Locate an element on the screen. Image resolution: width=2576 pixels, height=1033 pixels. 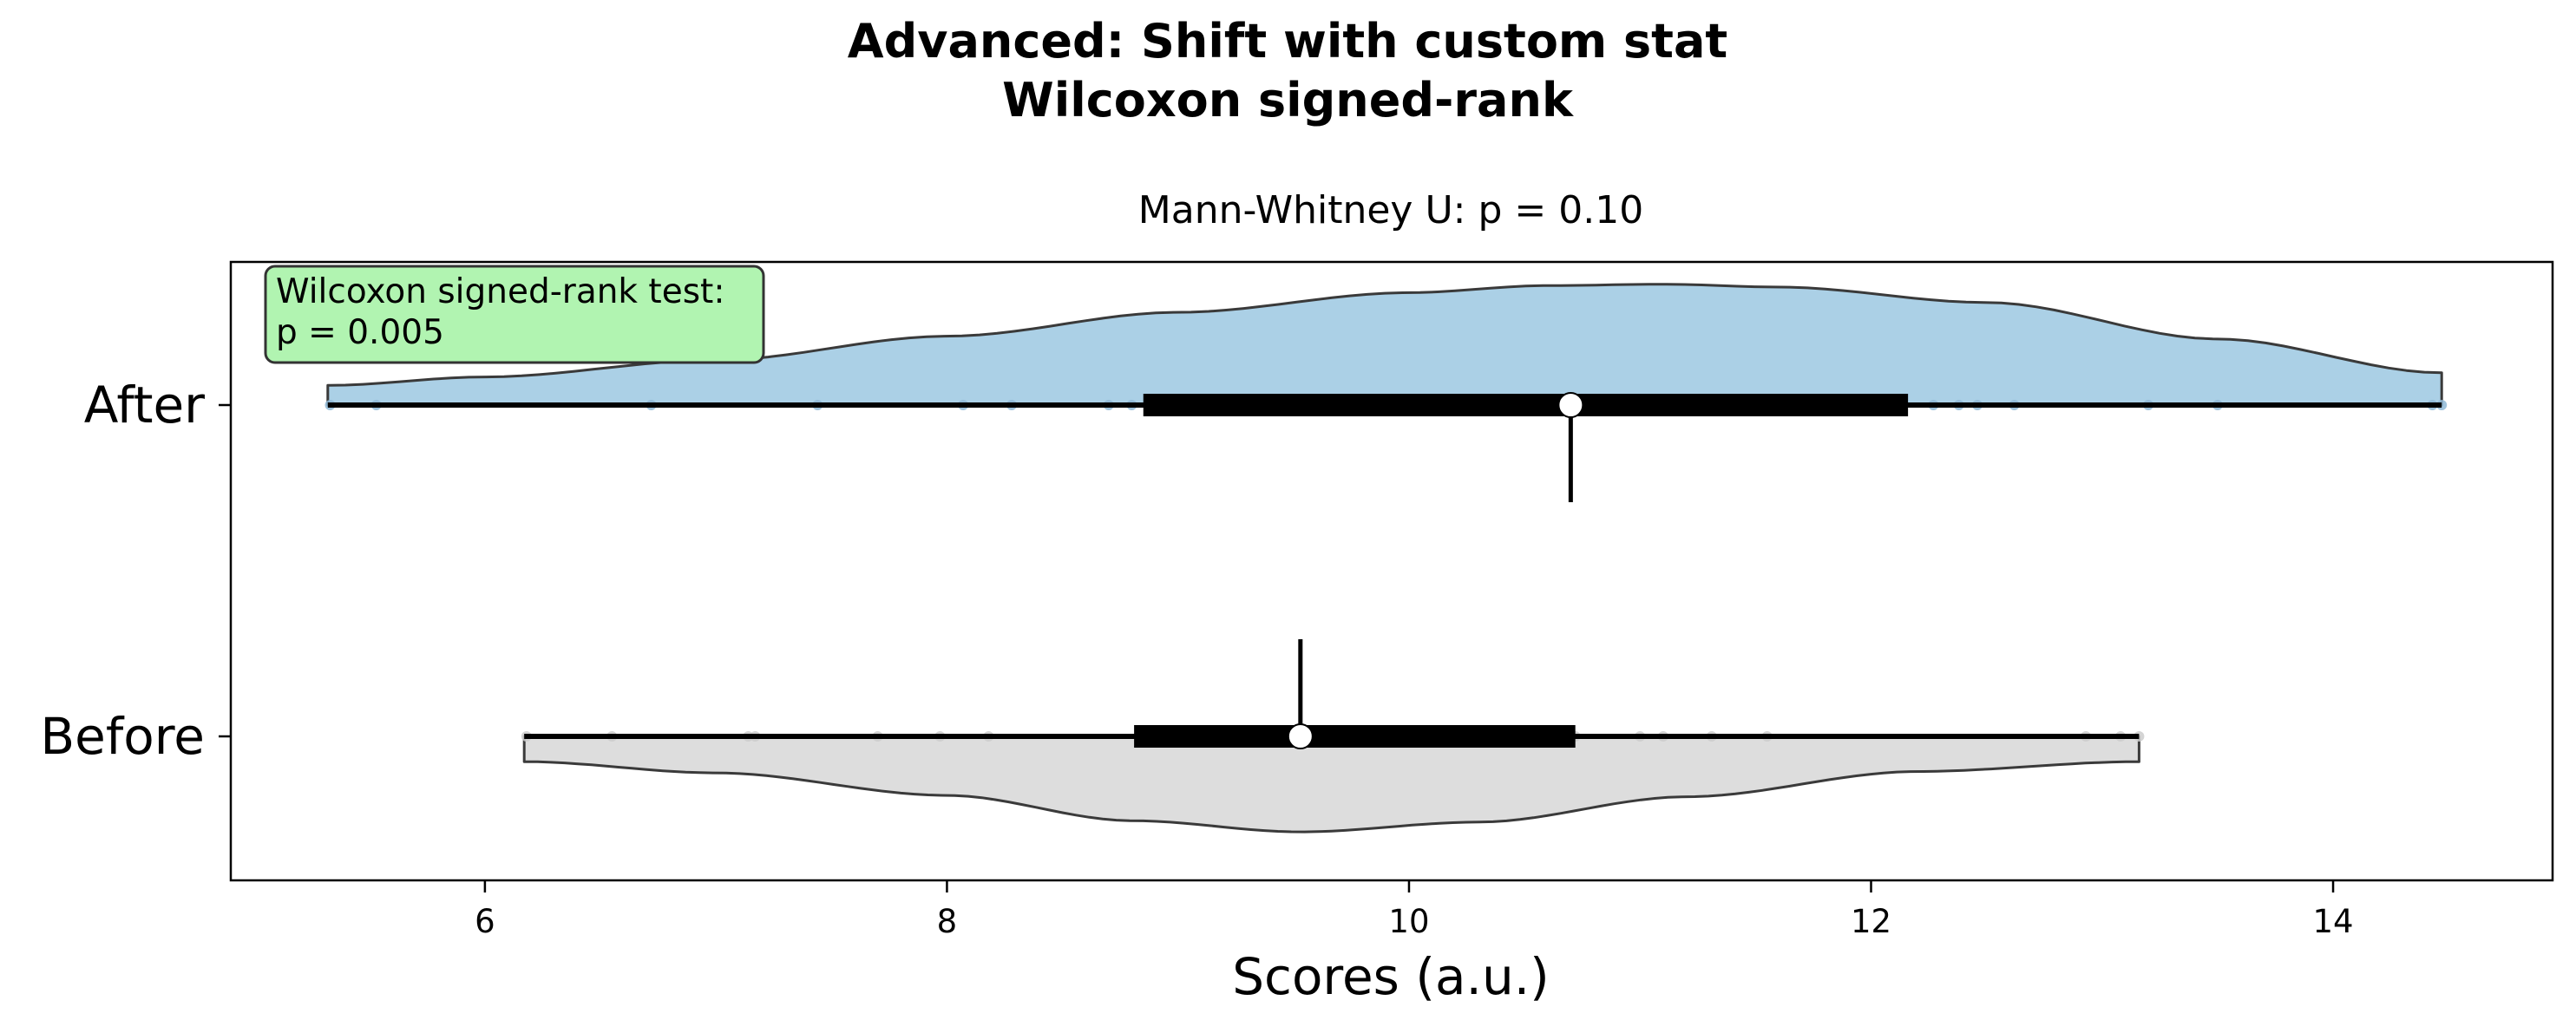
x-axis: 6 8 10 12 14 is located at coordinates (1414, 910).